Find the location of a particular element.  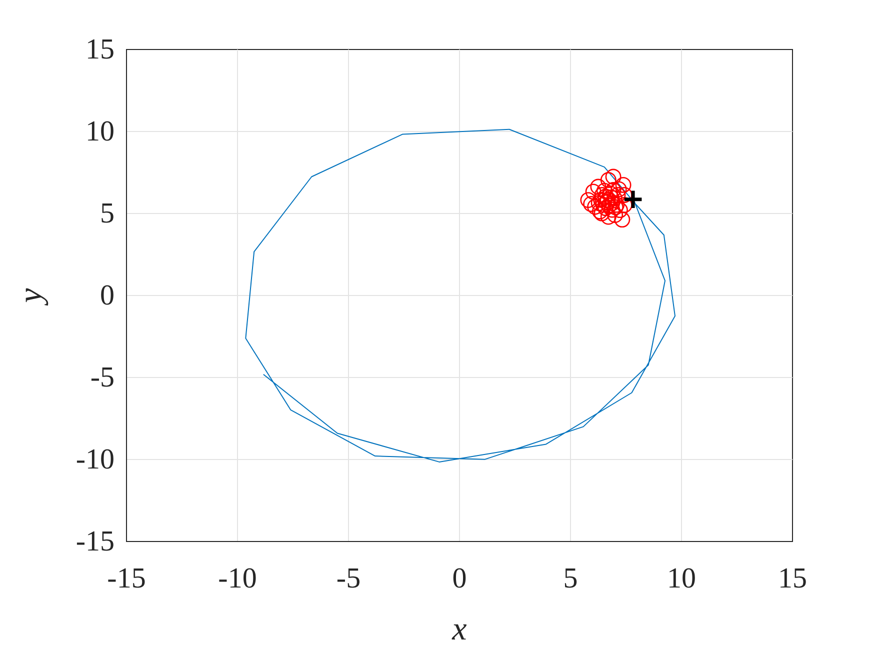

y-tick-label: 5 is located at coordinates (107, 214).